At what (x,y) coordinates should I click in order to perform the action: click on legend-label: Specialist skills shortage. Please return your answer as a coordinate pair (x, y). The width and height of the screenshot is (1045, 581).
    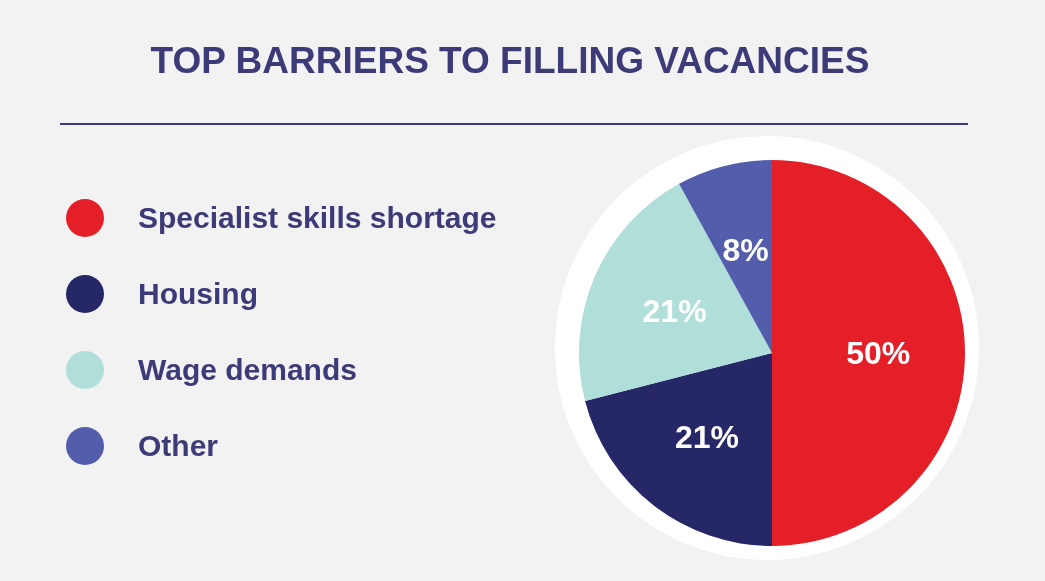
    Looking at the image, I should click on (317, 218).